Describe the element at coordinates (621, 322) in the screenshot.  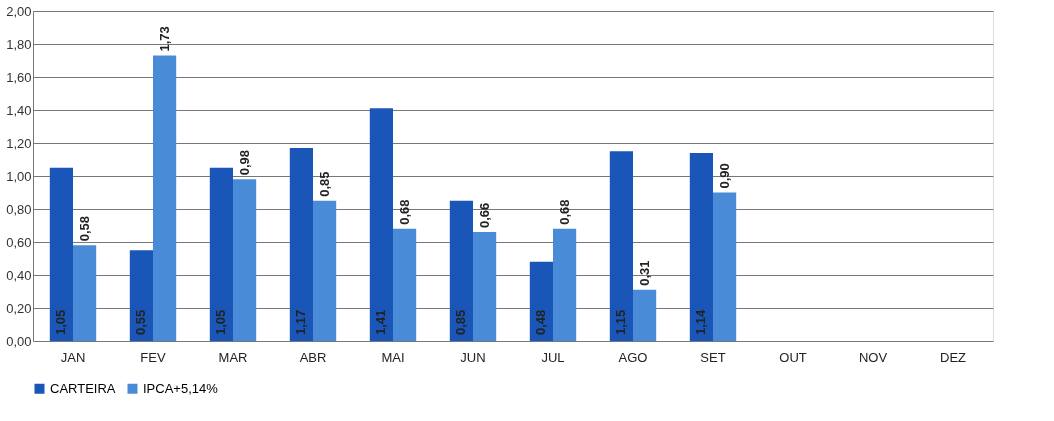
I see `data-label: 1,15` at that location.